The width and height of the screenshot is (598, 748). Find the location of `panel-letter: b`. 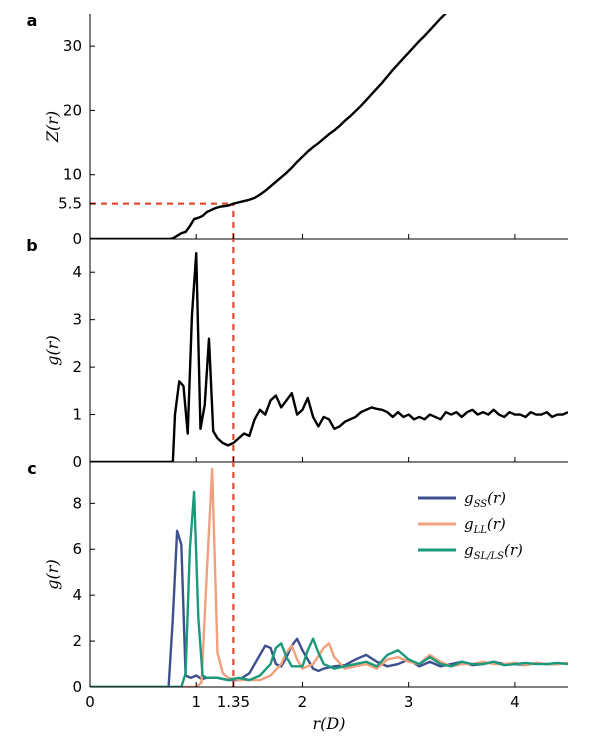

panel-letter: b is located at coordinates (31, 245).